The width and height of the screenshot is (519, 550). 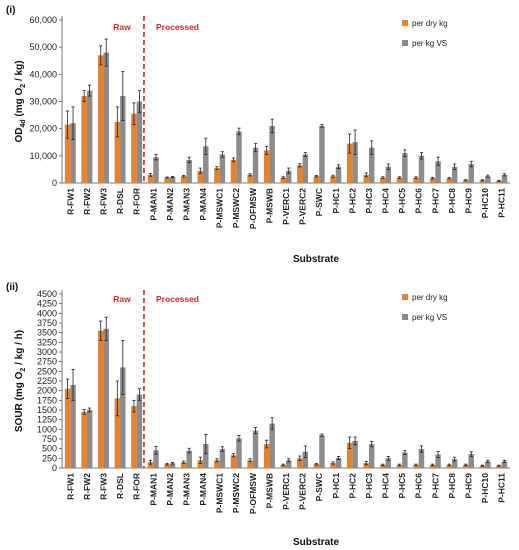 I want to click on y-axis-title: OD4d (mg O2 / kg), so click(x=20, y=101).